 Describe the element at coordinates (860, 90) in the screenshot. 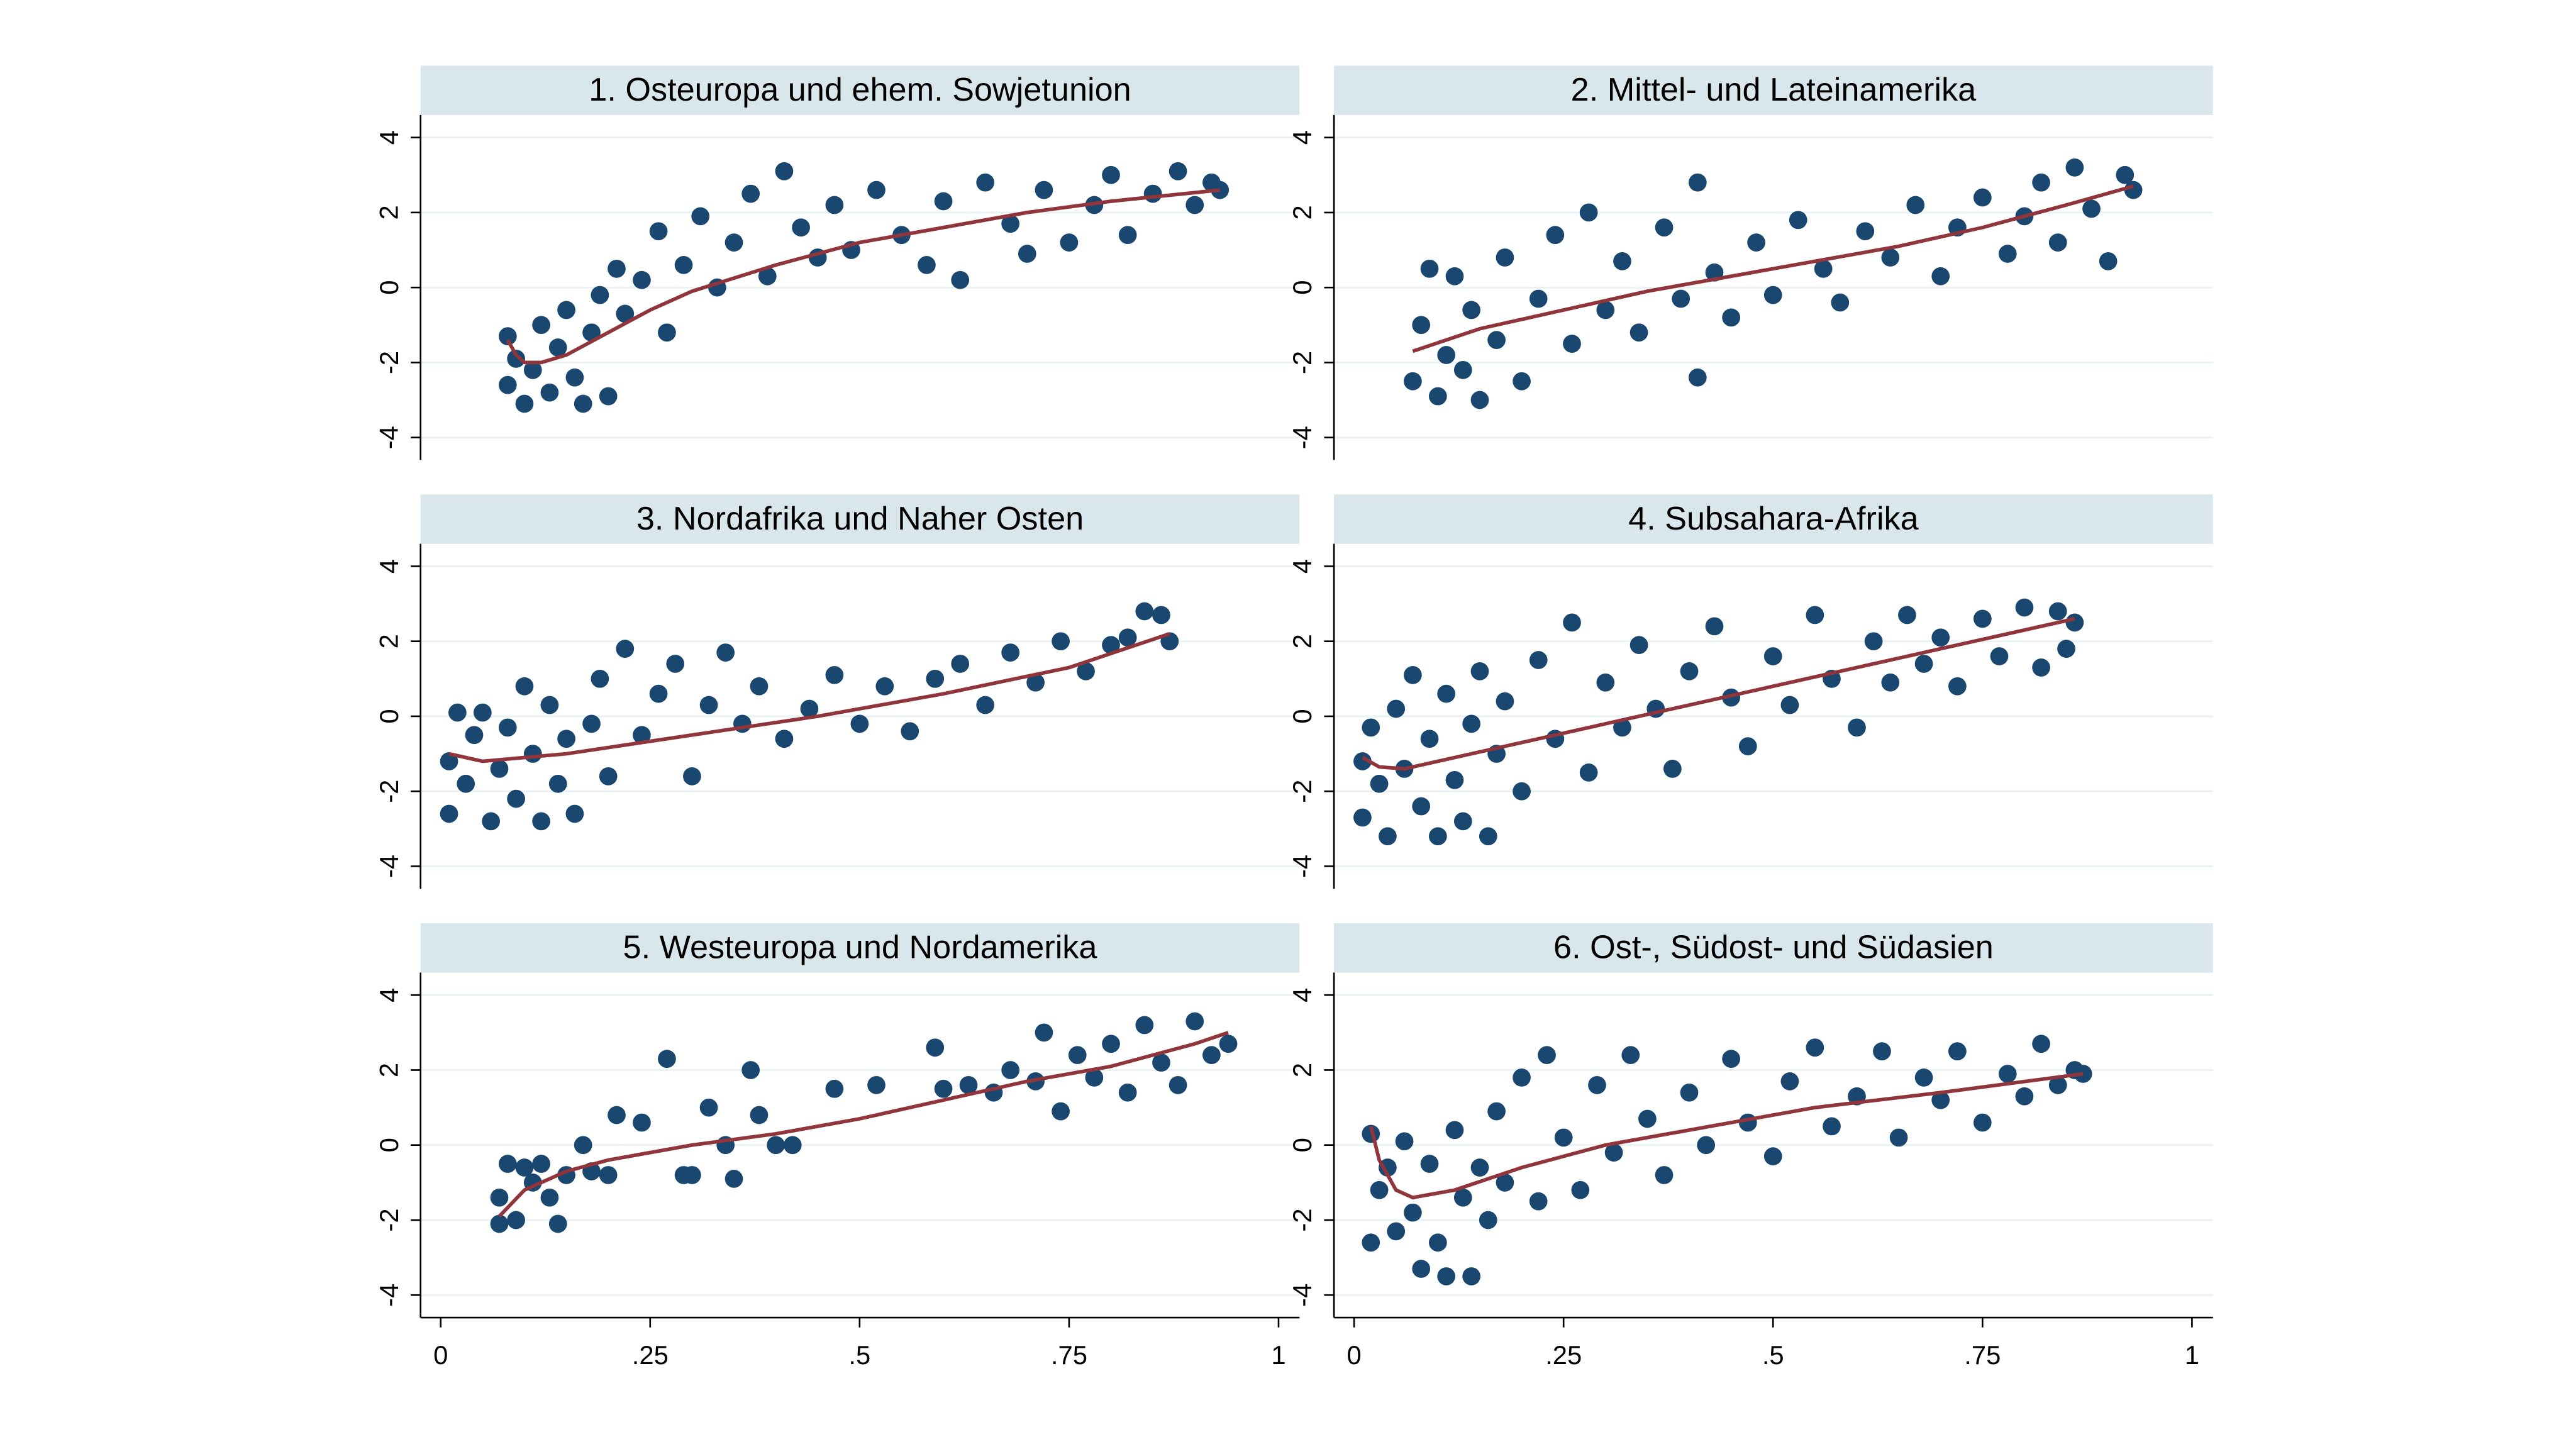

I see `panel-title: 1. Osteuropa und ehem. Sowjetunion` at that location.